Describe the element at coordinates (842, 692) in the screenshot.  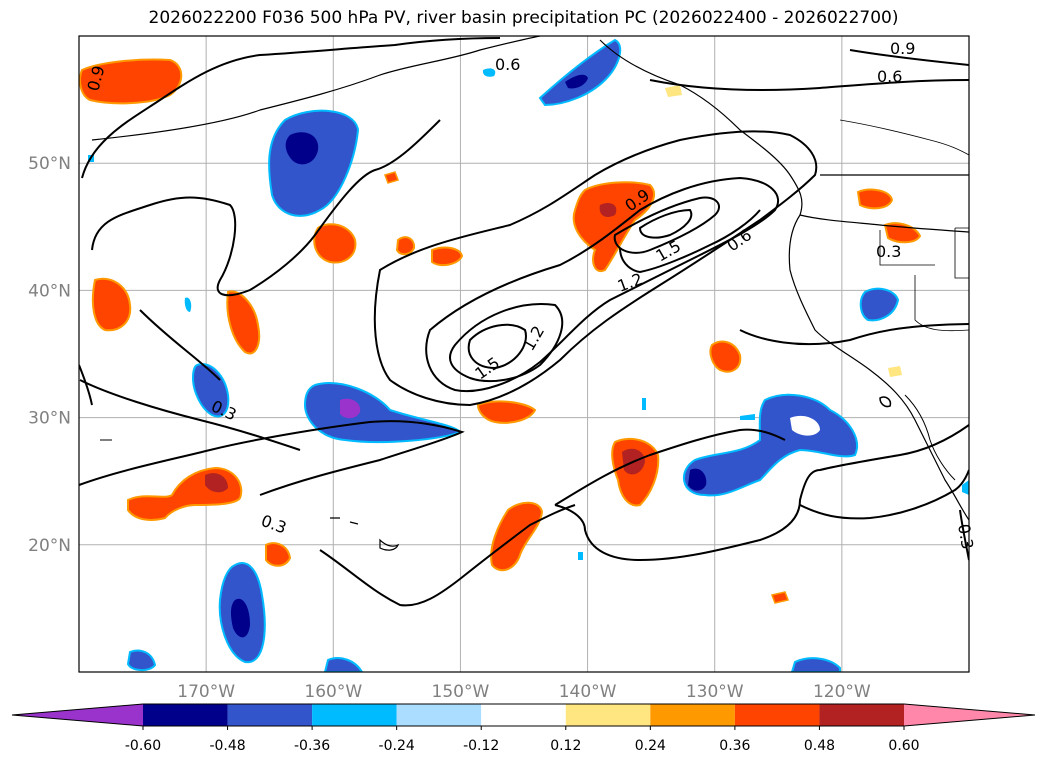
I see `longitude-tick-label: 120°W` at that location.